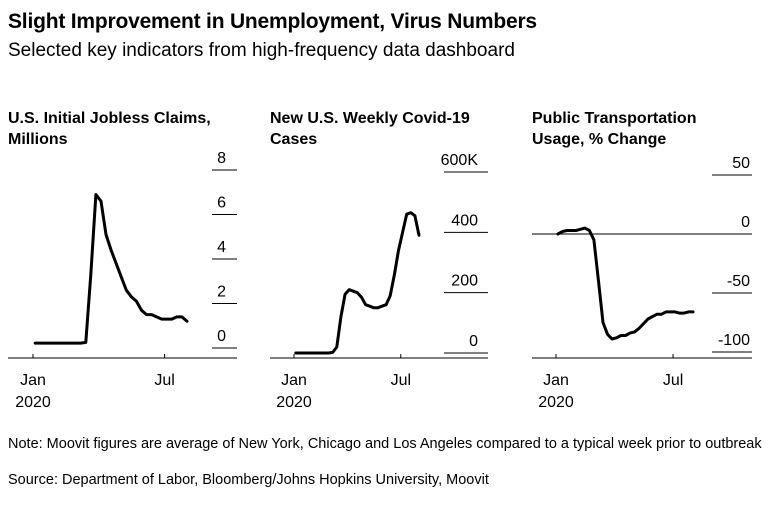  What do you see at coordinates (738, 281) in the screenshot?
I see `y-tick-label: -50` at bounding box center [738, 281].